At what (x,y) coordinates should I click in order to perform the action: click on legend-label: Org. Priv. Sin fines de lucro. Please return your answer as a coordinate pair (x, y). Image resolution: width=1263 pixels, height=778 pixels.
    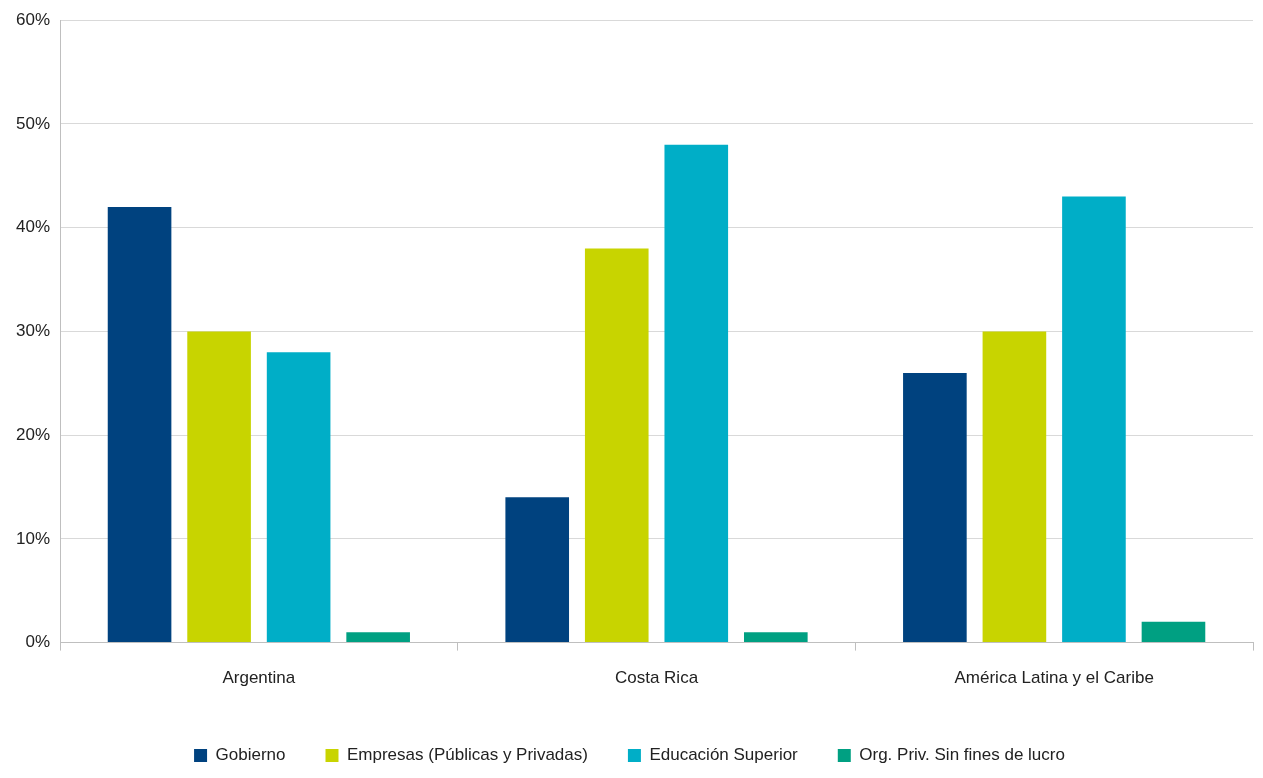
    Looking at the image, I should click on (962, 755).